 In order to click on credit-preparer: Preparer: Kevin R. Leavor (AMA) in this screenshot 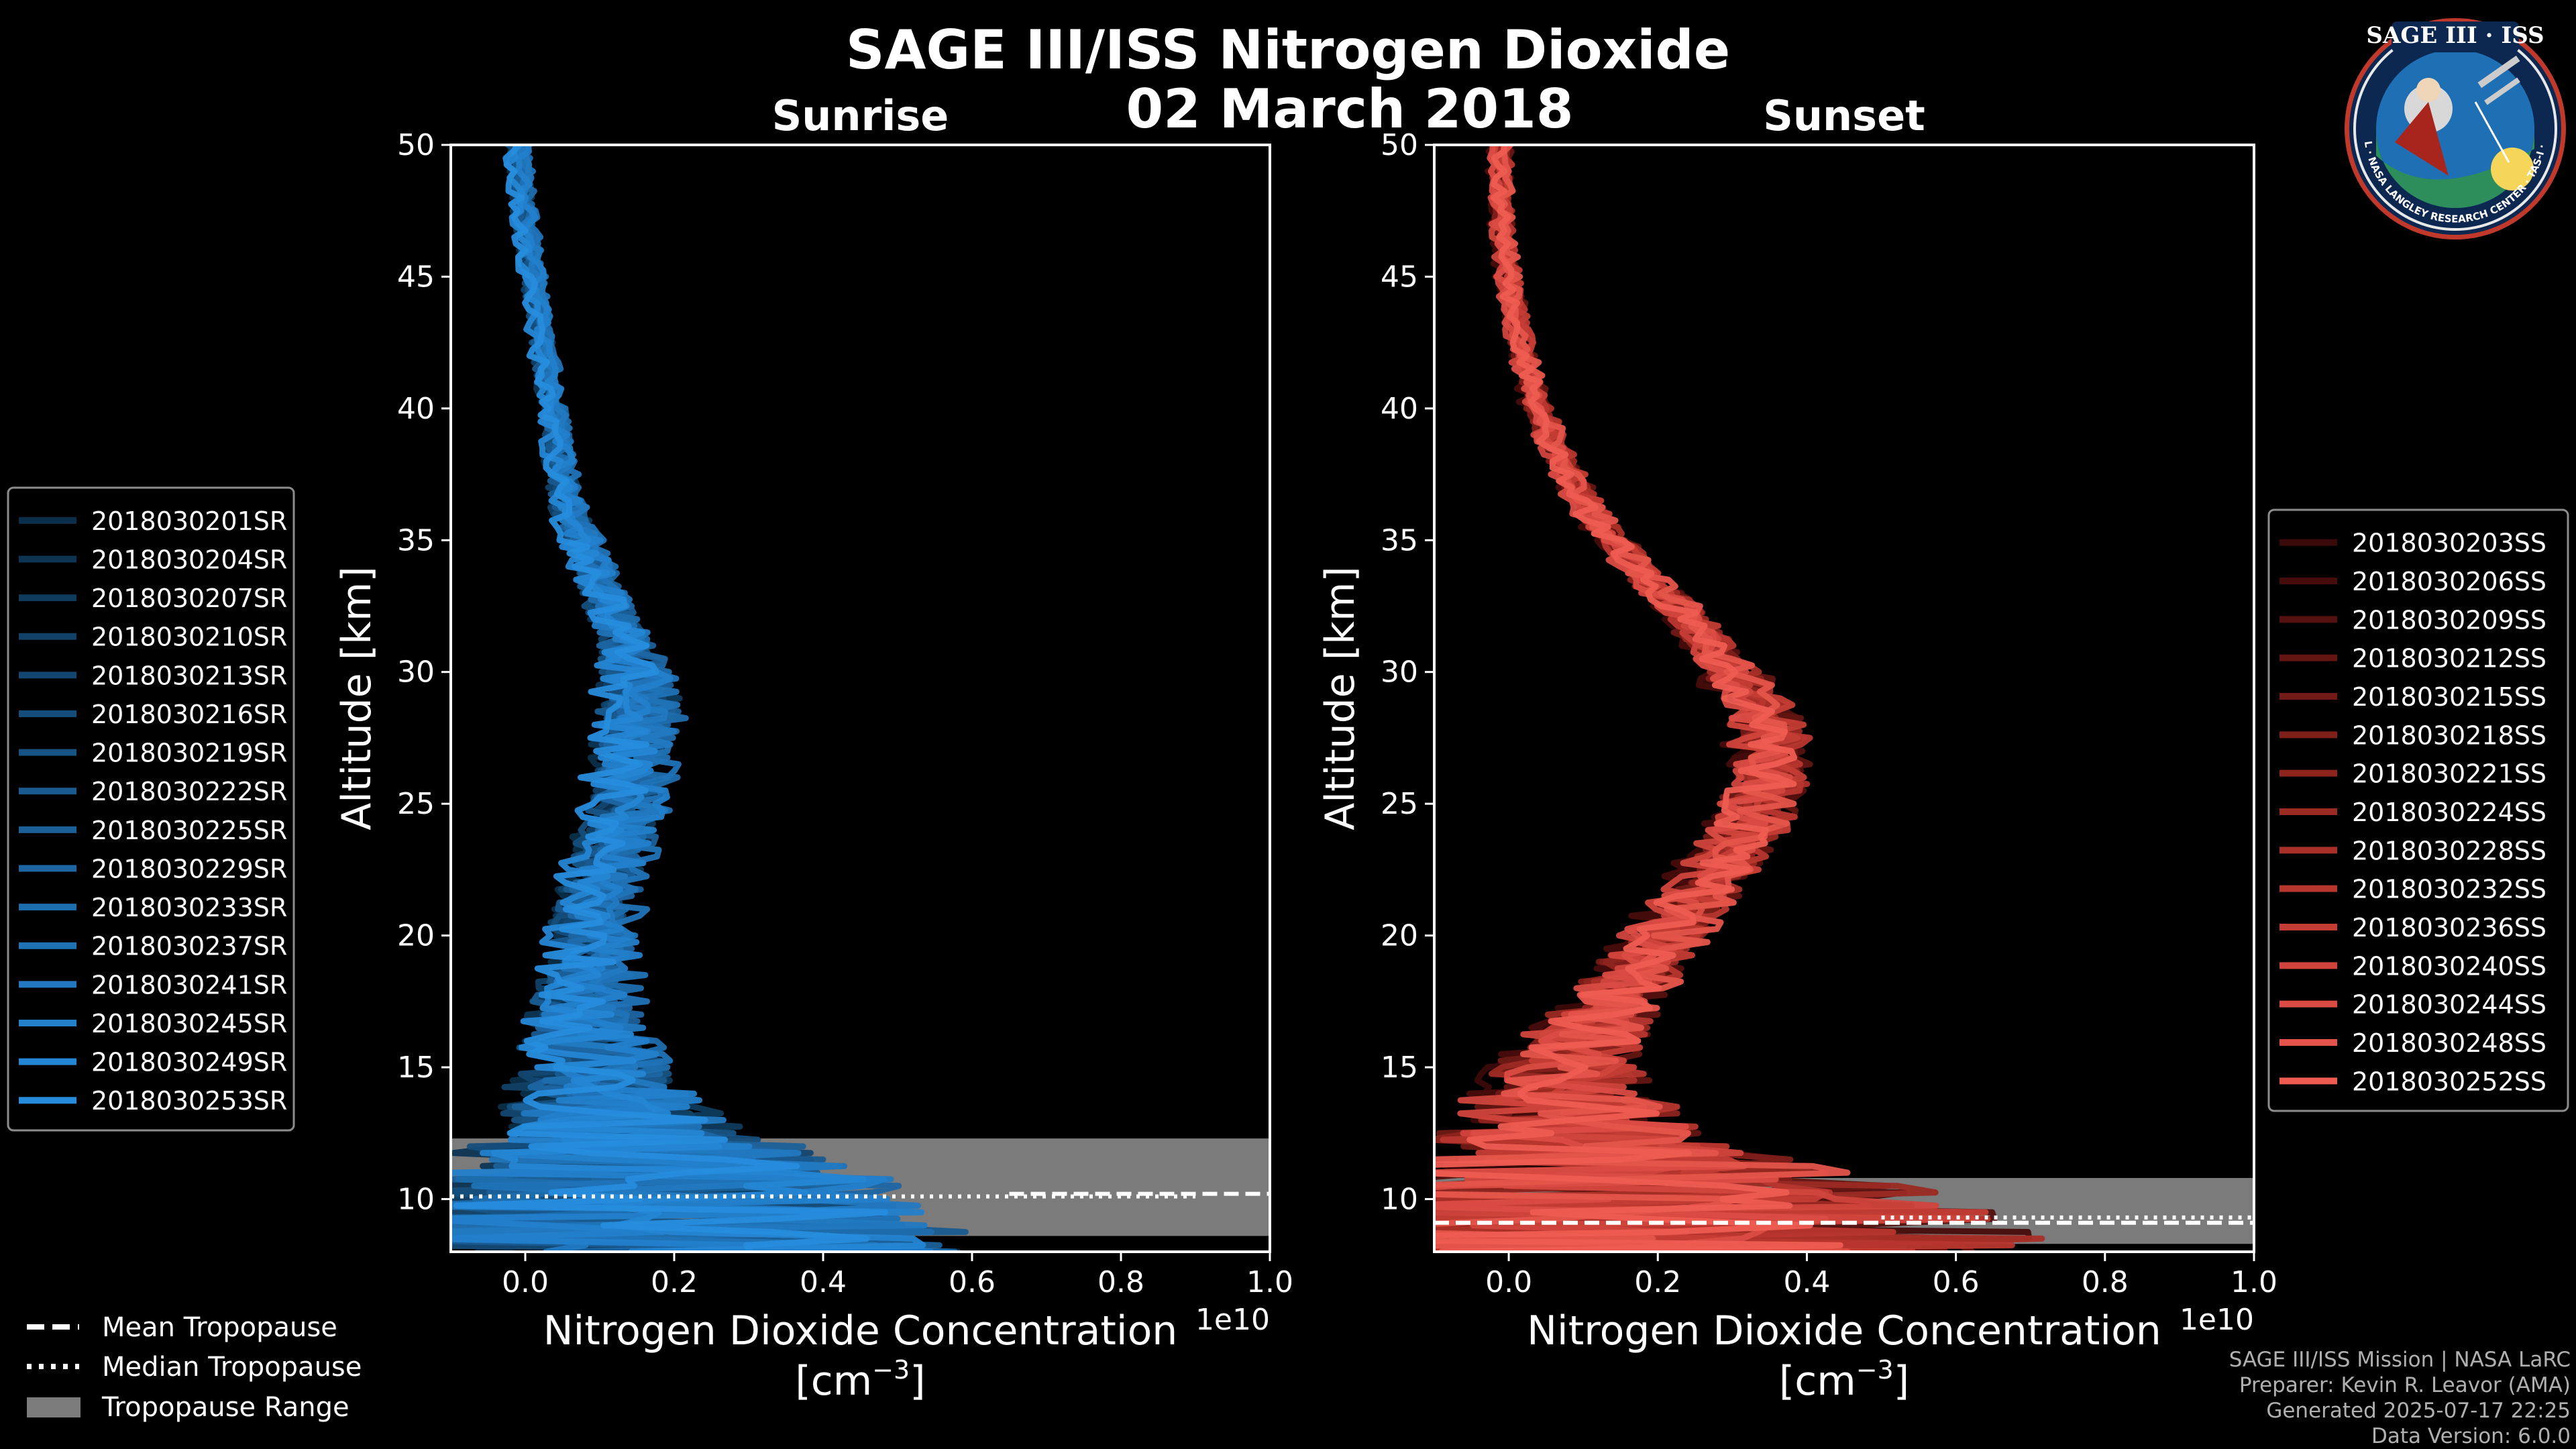, I will do `click(2405, 1385)`.